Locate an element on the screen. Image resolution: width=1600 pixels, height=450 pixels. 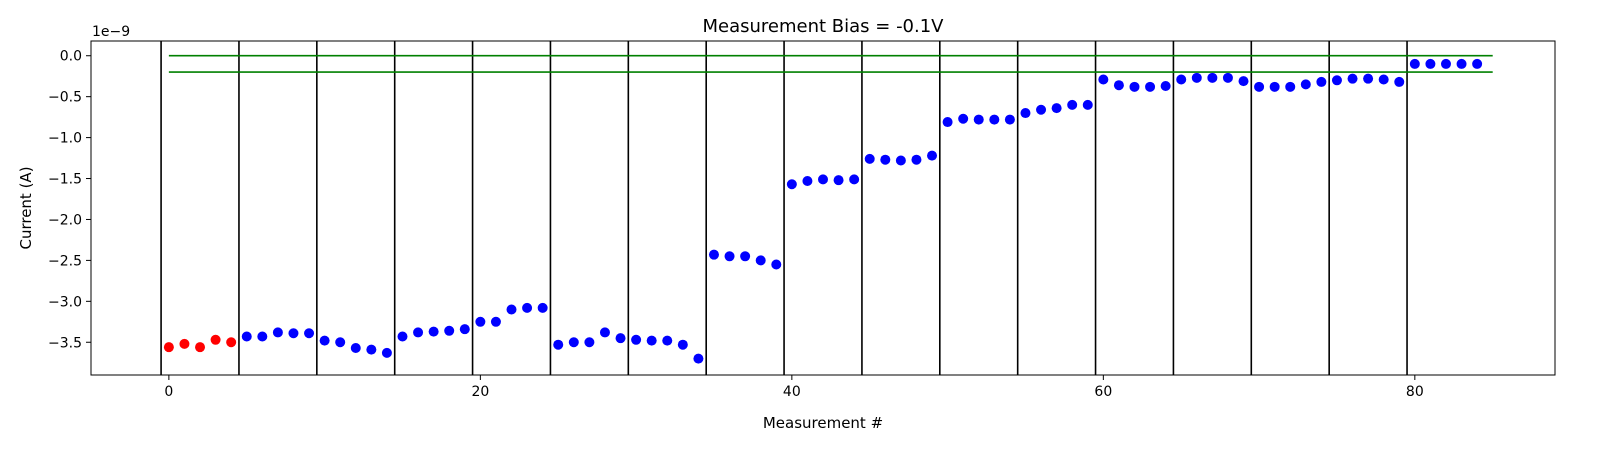
reference-lines is located at coordinates (830, 63).